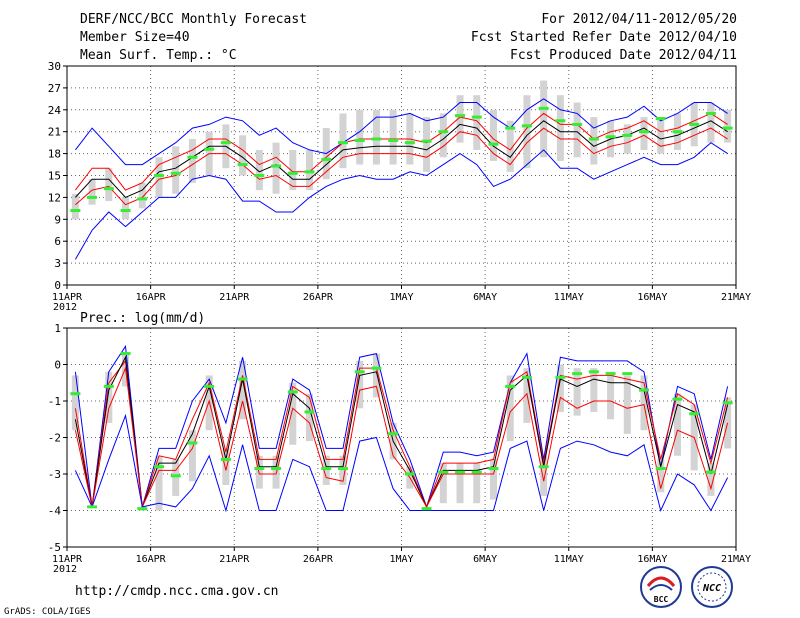 The height and width of the screenshot is (618, 800). What do you see at coordinates (736, 297) in the screenshot?
I see `temp-xtick-label: 21MAY` at bounding box center [736, 297].